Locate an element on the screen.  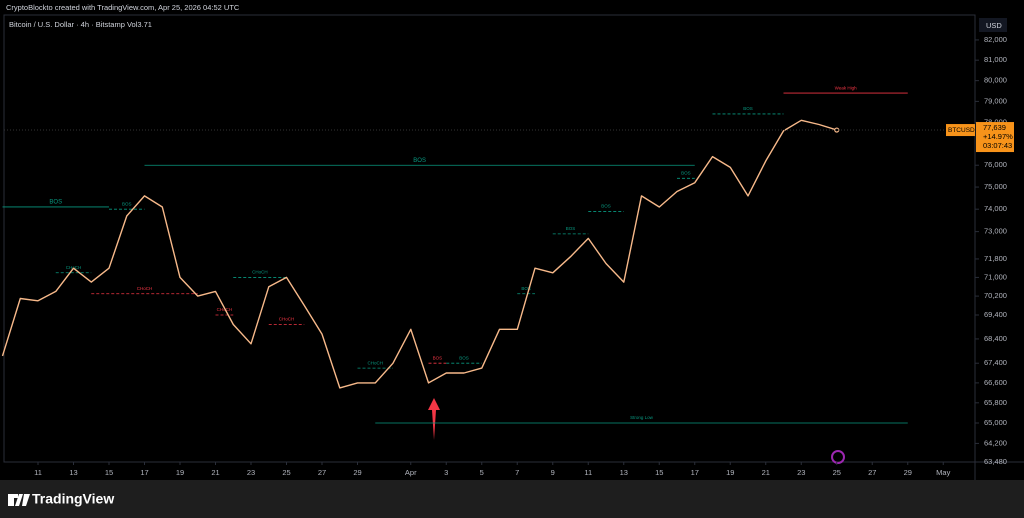
brand-logo is located at coordinates (19, 500).